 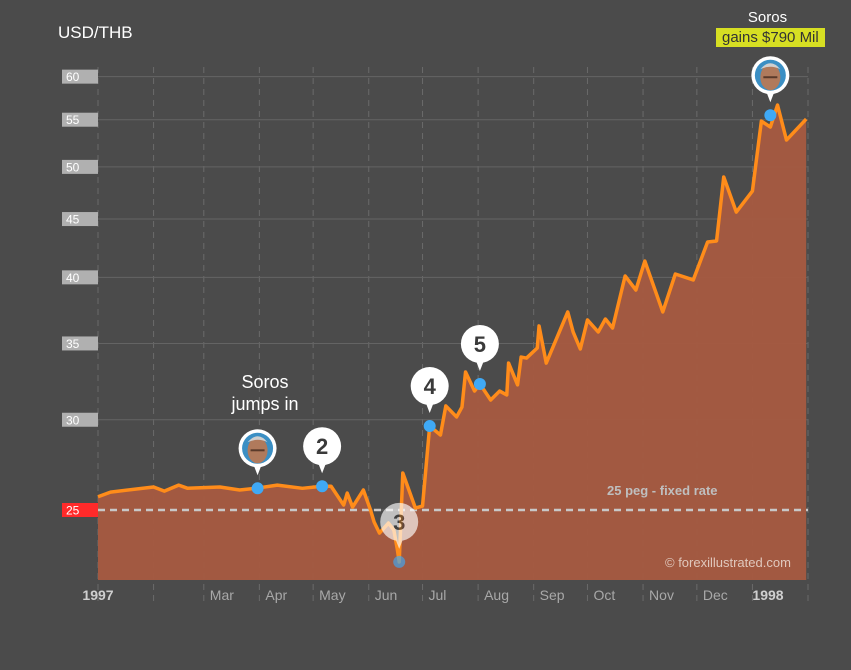 I want to click on x-tick-label: May, so click(x=332, y=595).